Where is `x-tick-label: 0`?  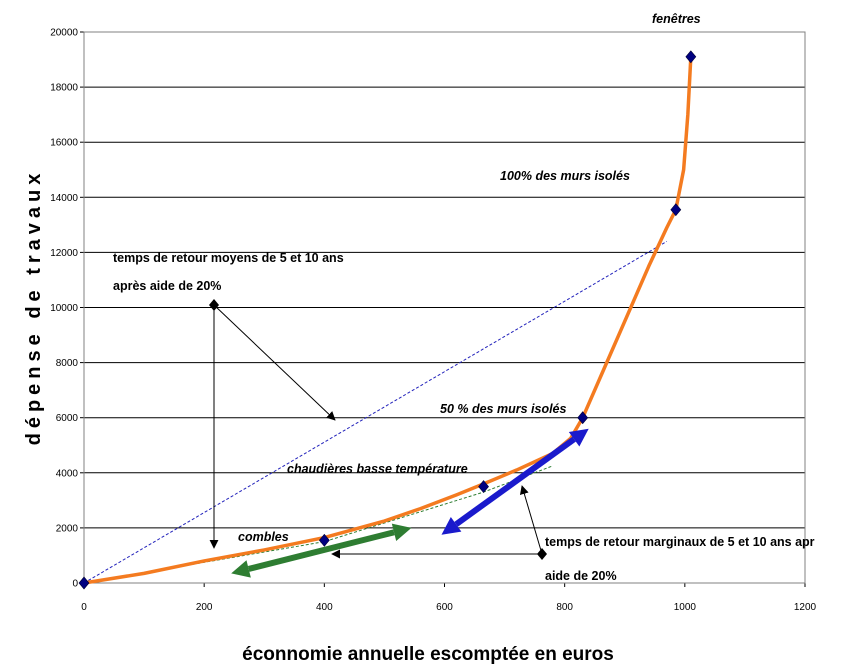
x-tick-label: 0 is located at coordinates (84, 607).